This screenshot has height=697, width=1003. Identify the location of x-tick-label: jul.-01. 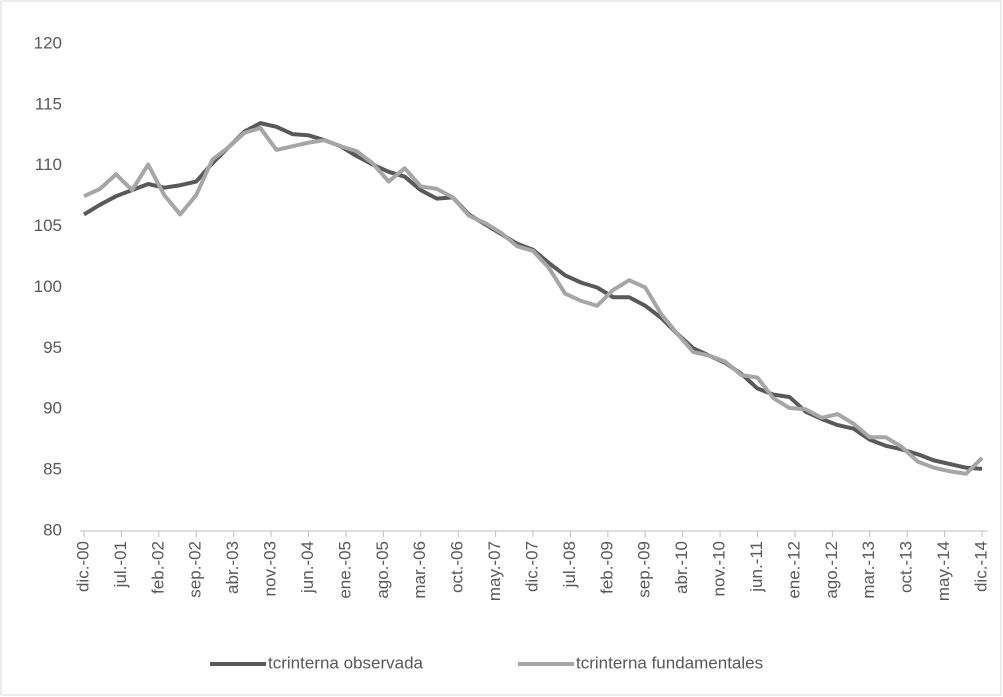
(120, 564).